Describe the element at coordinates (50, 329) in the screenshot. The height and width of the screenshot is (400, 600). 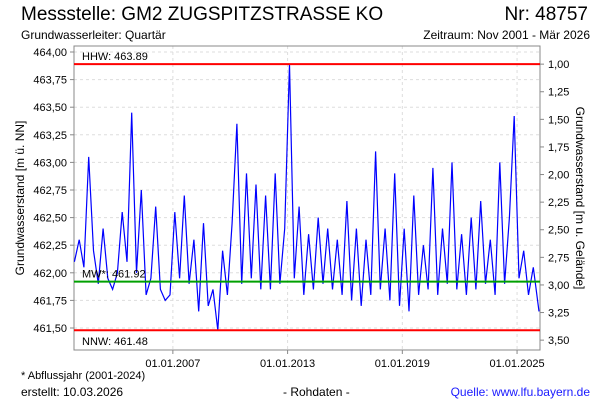
I see `y-tick-label: 461,50` at that location.